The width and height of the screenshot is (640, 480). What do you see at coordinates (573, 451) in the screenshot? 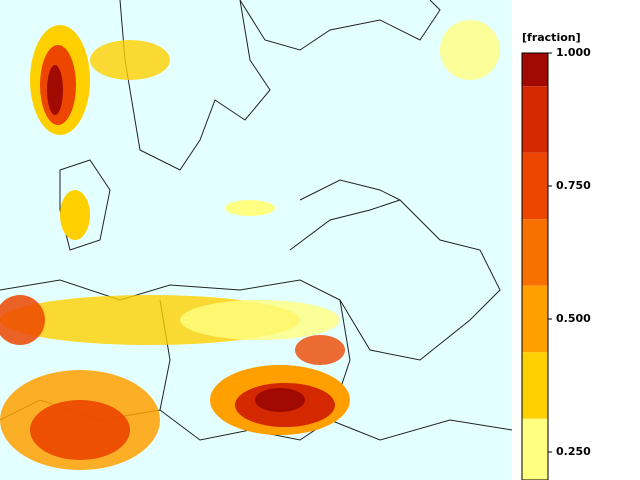
I see `colorbar-tick-label: 0.250` at bounding box center [573, 451].